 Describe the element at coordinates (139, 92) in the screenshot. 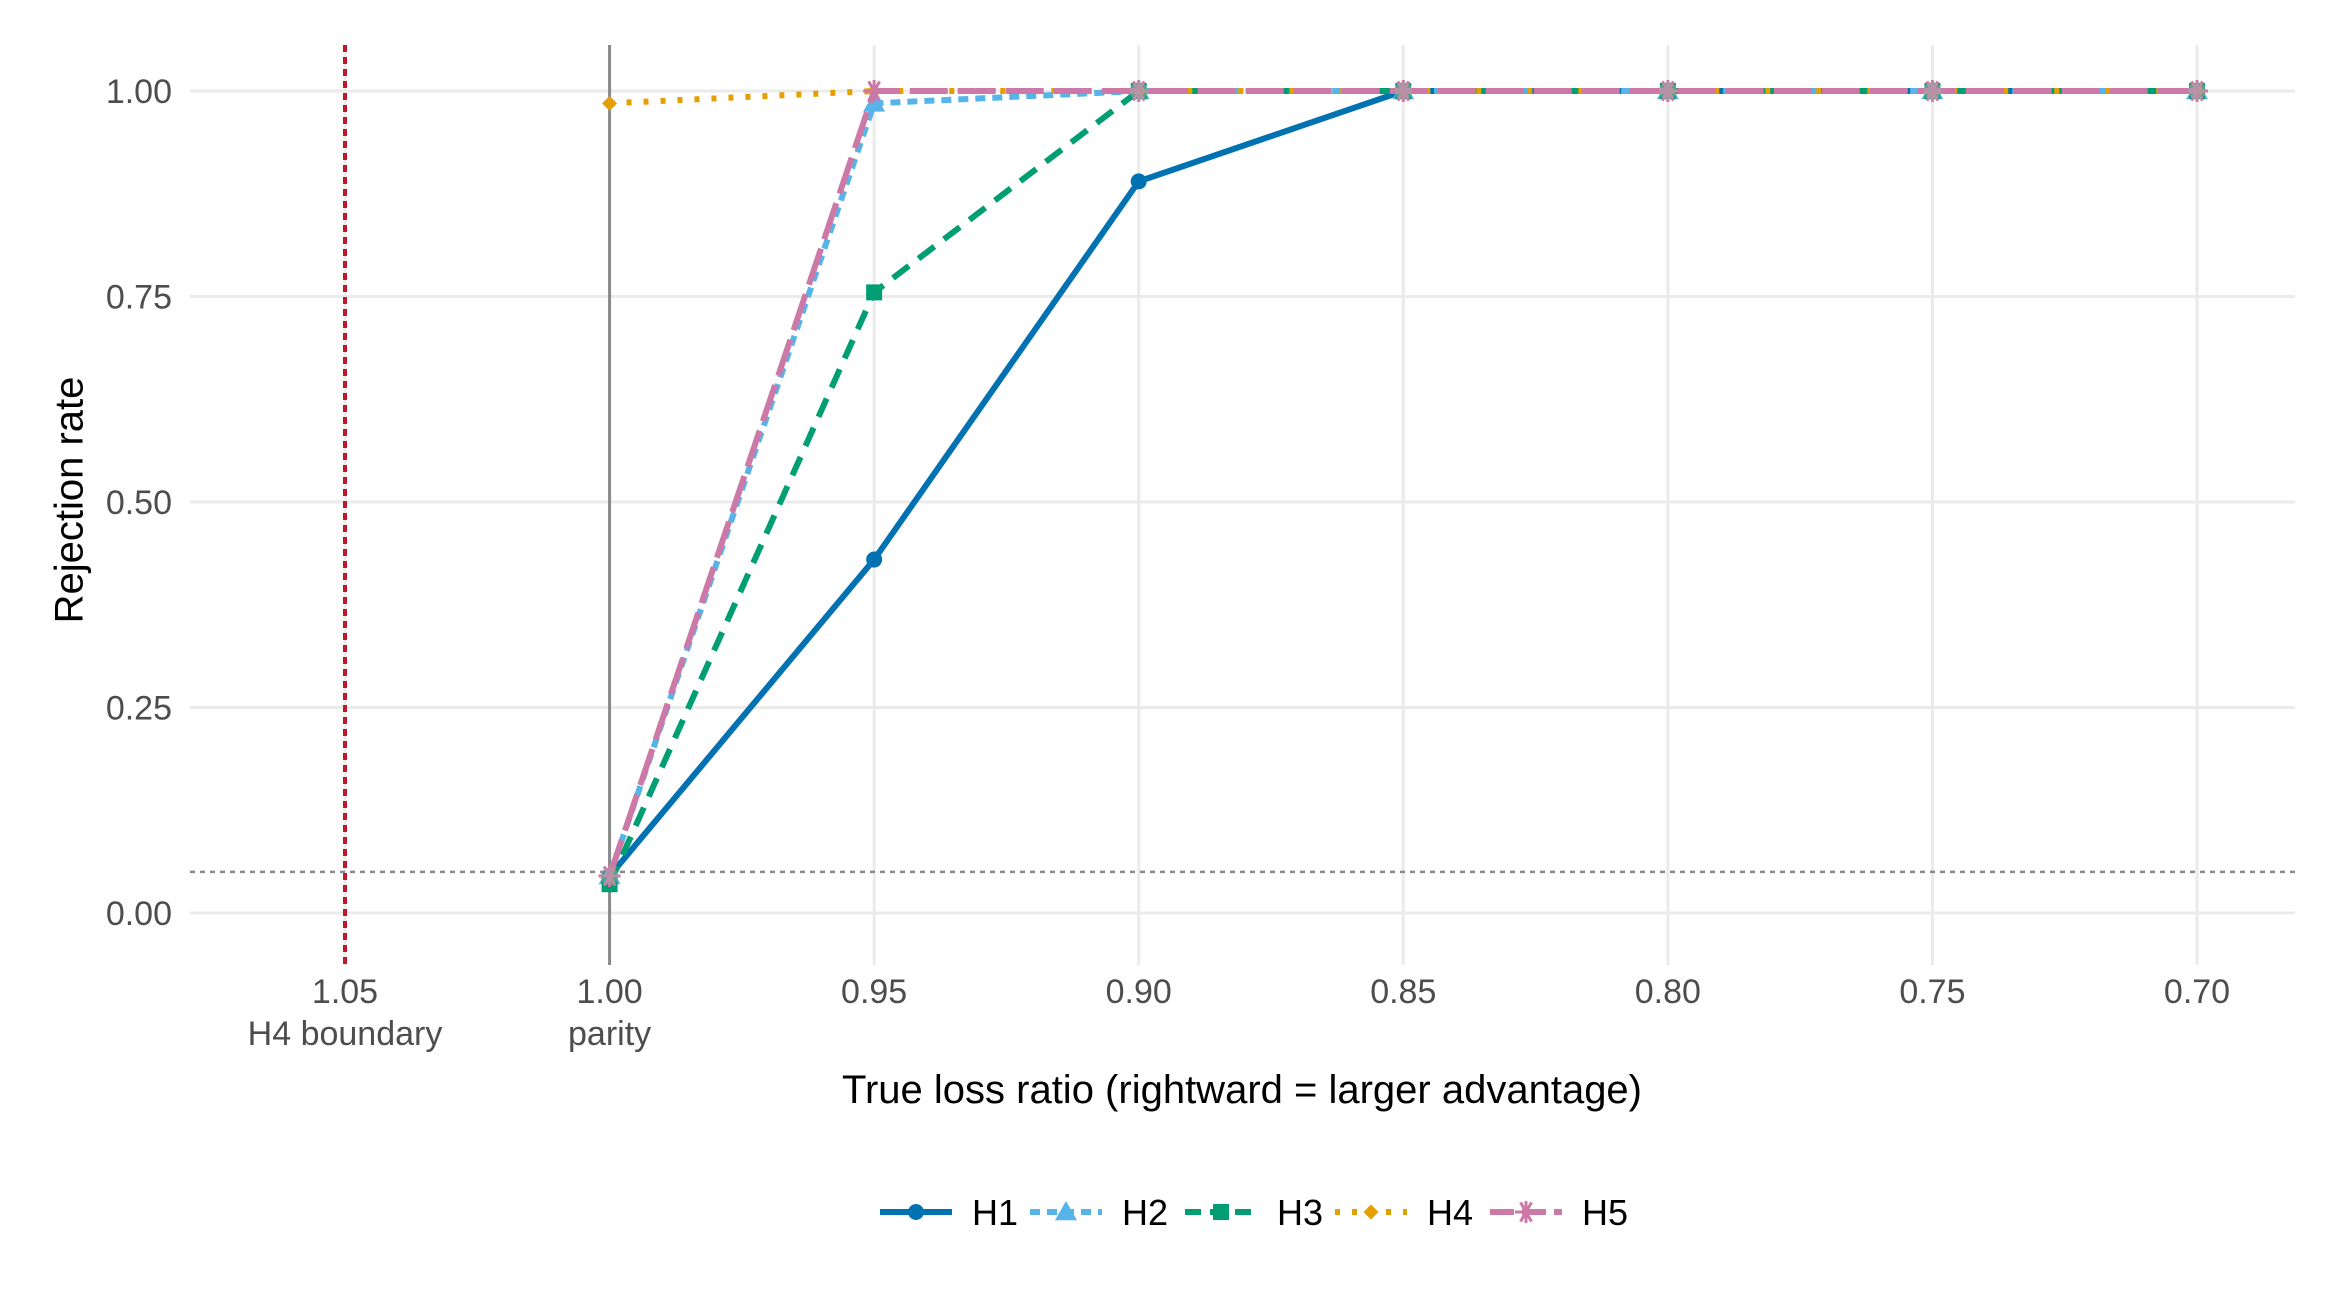

I see `y-tick-label: 1.00` at that location.